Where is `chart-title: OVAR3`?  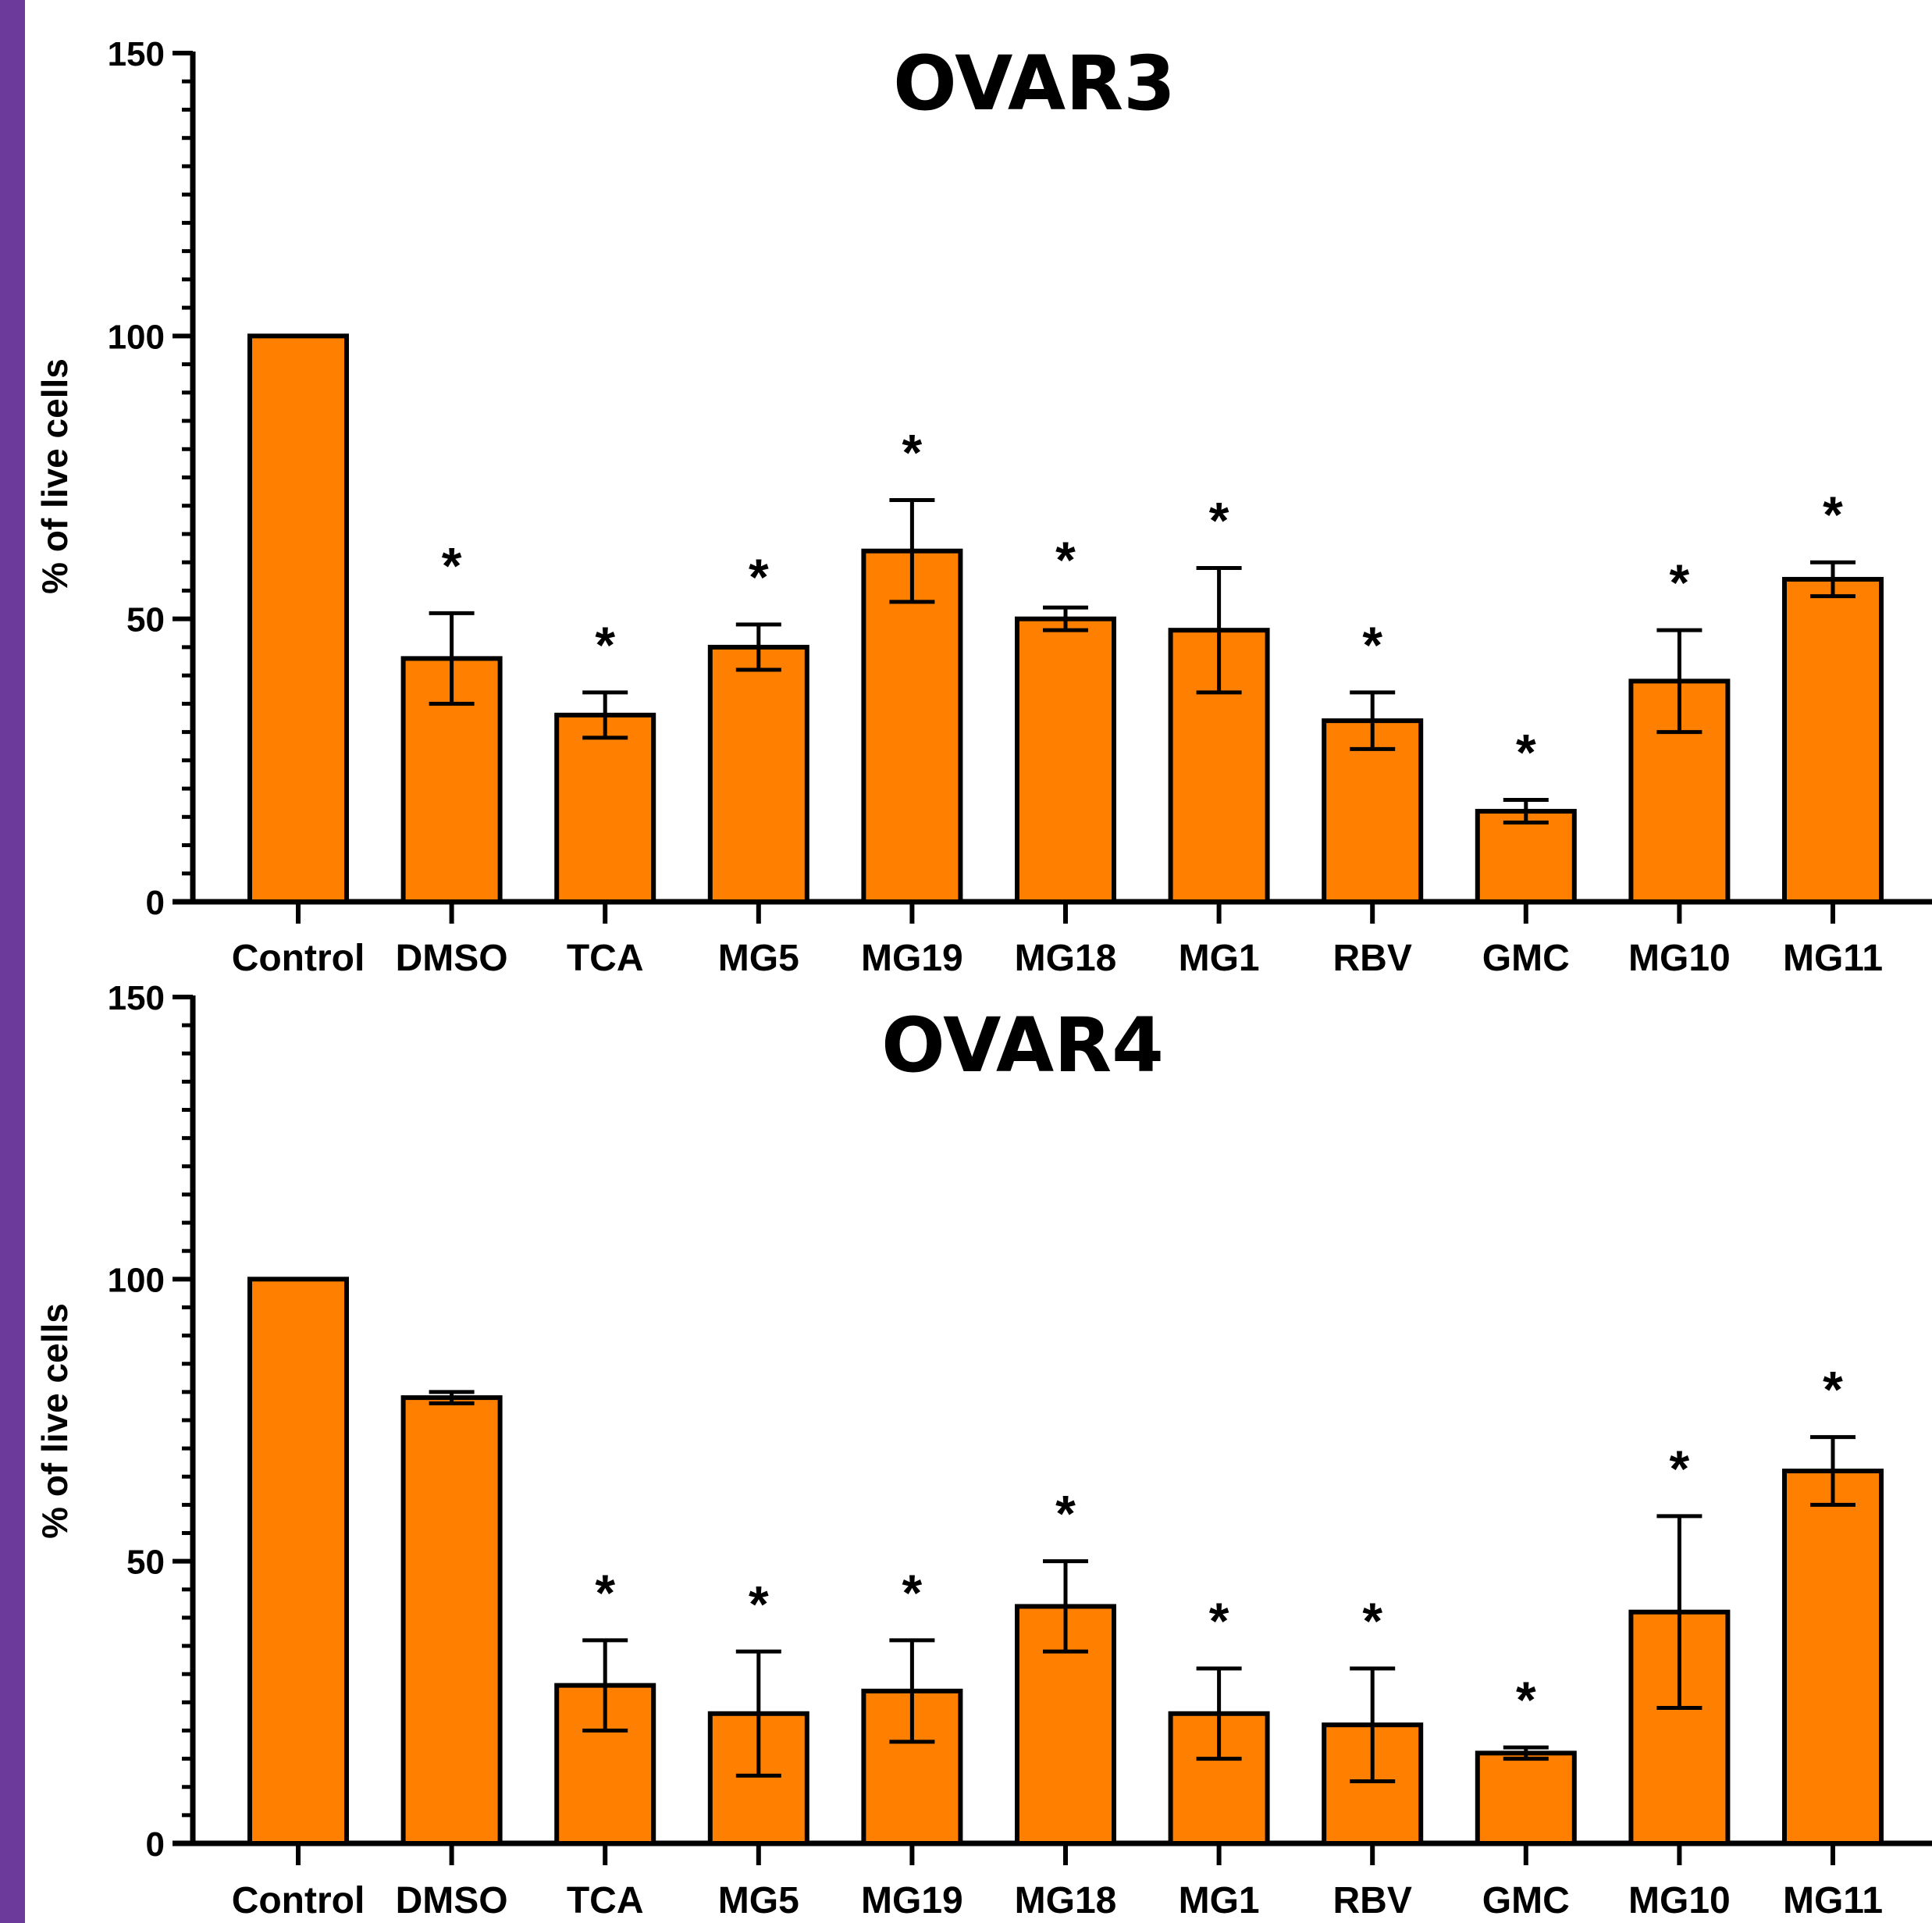 chart-title: OVAR3 is located at coordinates (1034, 83).